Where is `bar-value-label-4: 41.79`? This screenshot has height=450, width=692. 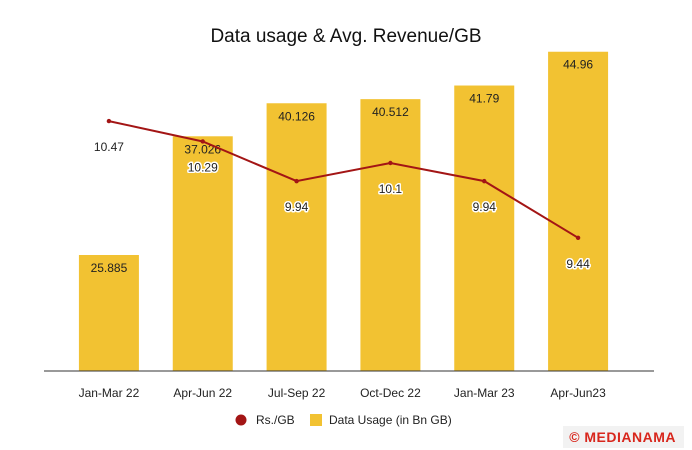 bar-value-label-4: 41.79 is located at coordinates (484, 99).